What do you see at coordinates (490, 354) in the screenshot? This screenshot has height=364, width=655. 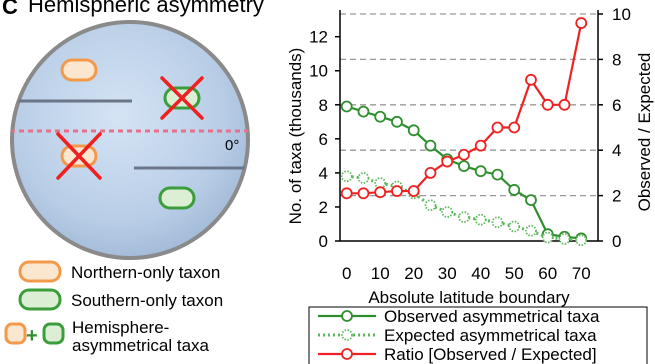 I see `series-legend-label: Ratio [Observed / Expected]` at bounding box center [490, 354].